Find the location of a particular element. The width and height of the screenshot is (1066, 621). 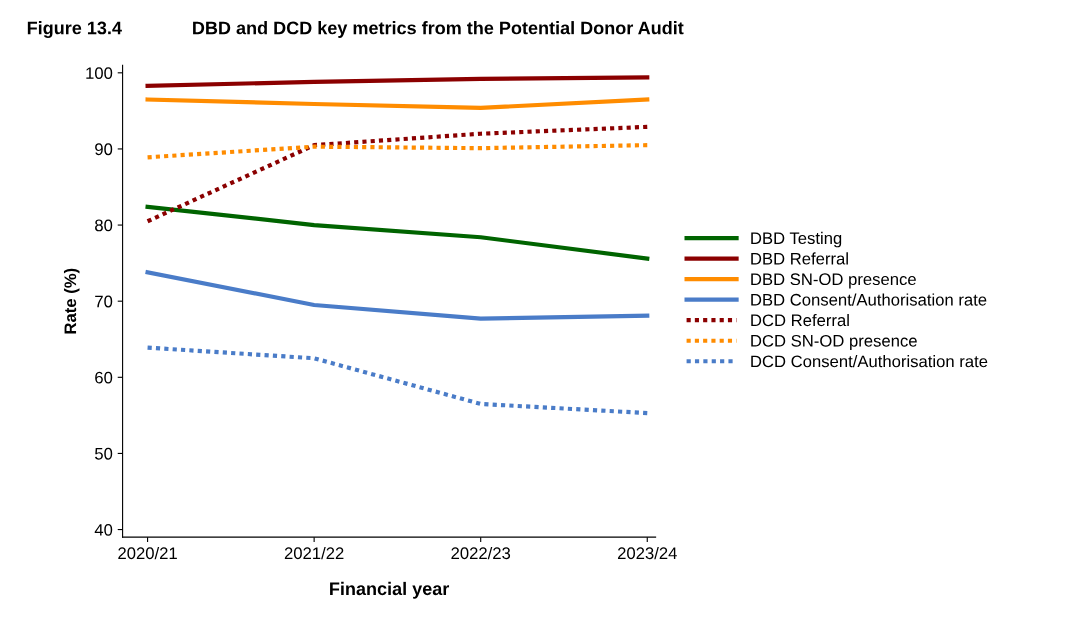

y-tick-label: 90 is located at coordinates (104, 149).